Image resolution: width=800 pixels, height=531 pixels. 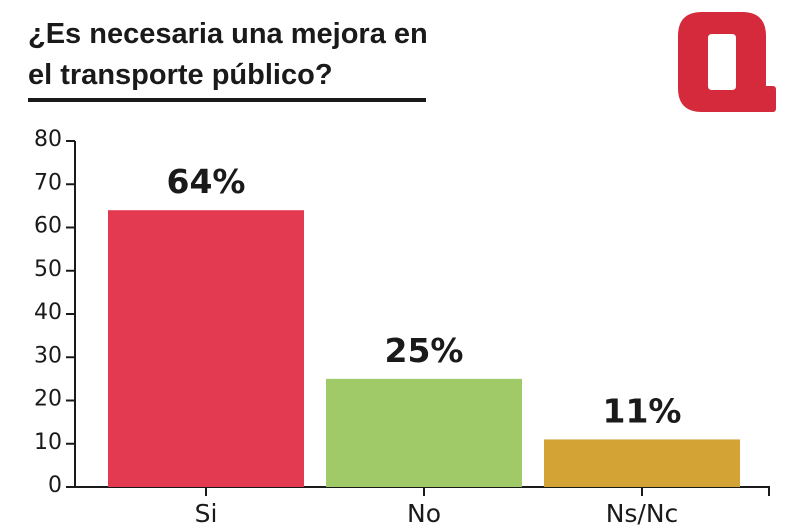 What do you see at coordinates (642, 513) in the screenshot?
I see `x-category-label: Ns/Nc` at bounding box center [642, 513].